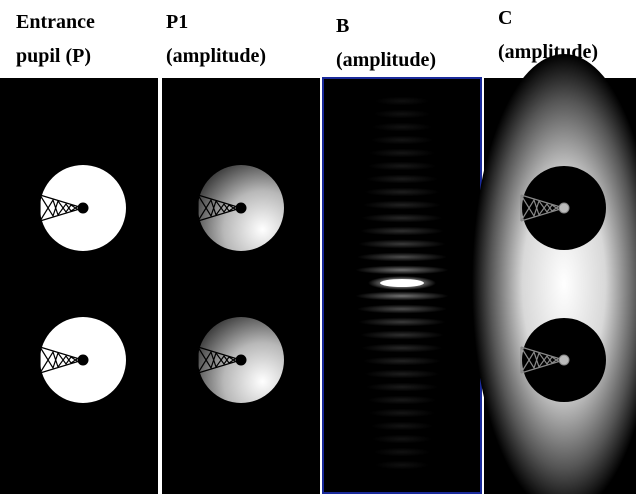  I want to click on panel-title: C, so click(505, 18).